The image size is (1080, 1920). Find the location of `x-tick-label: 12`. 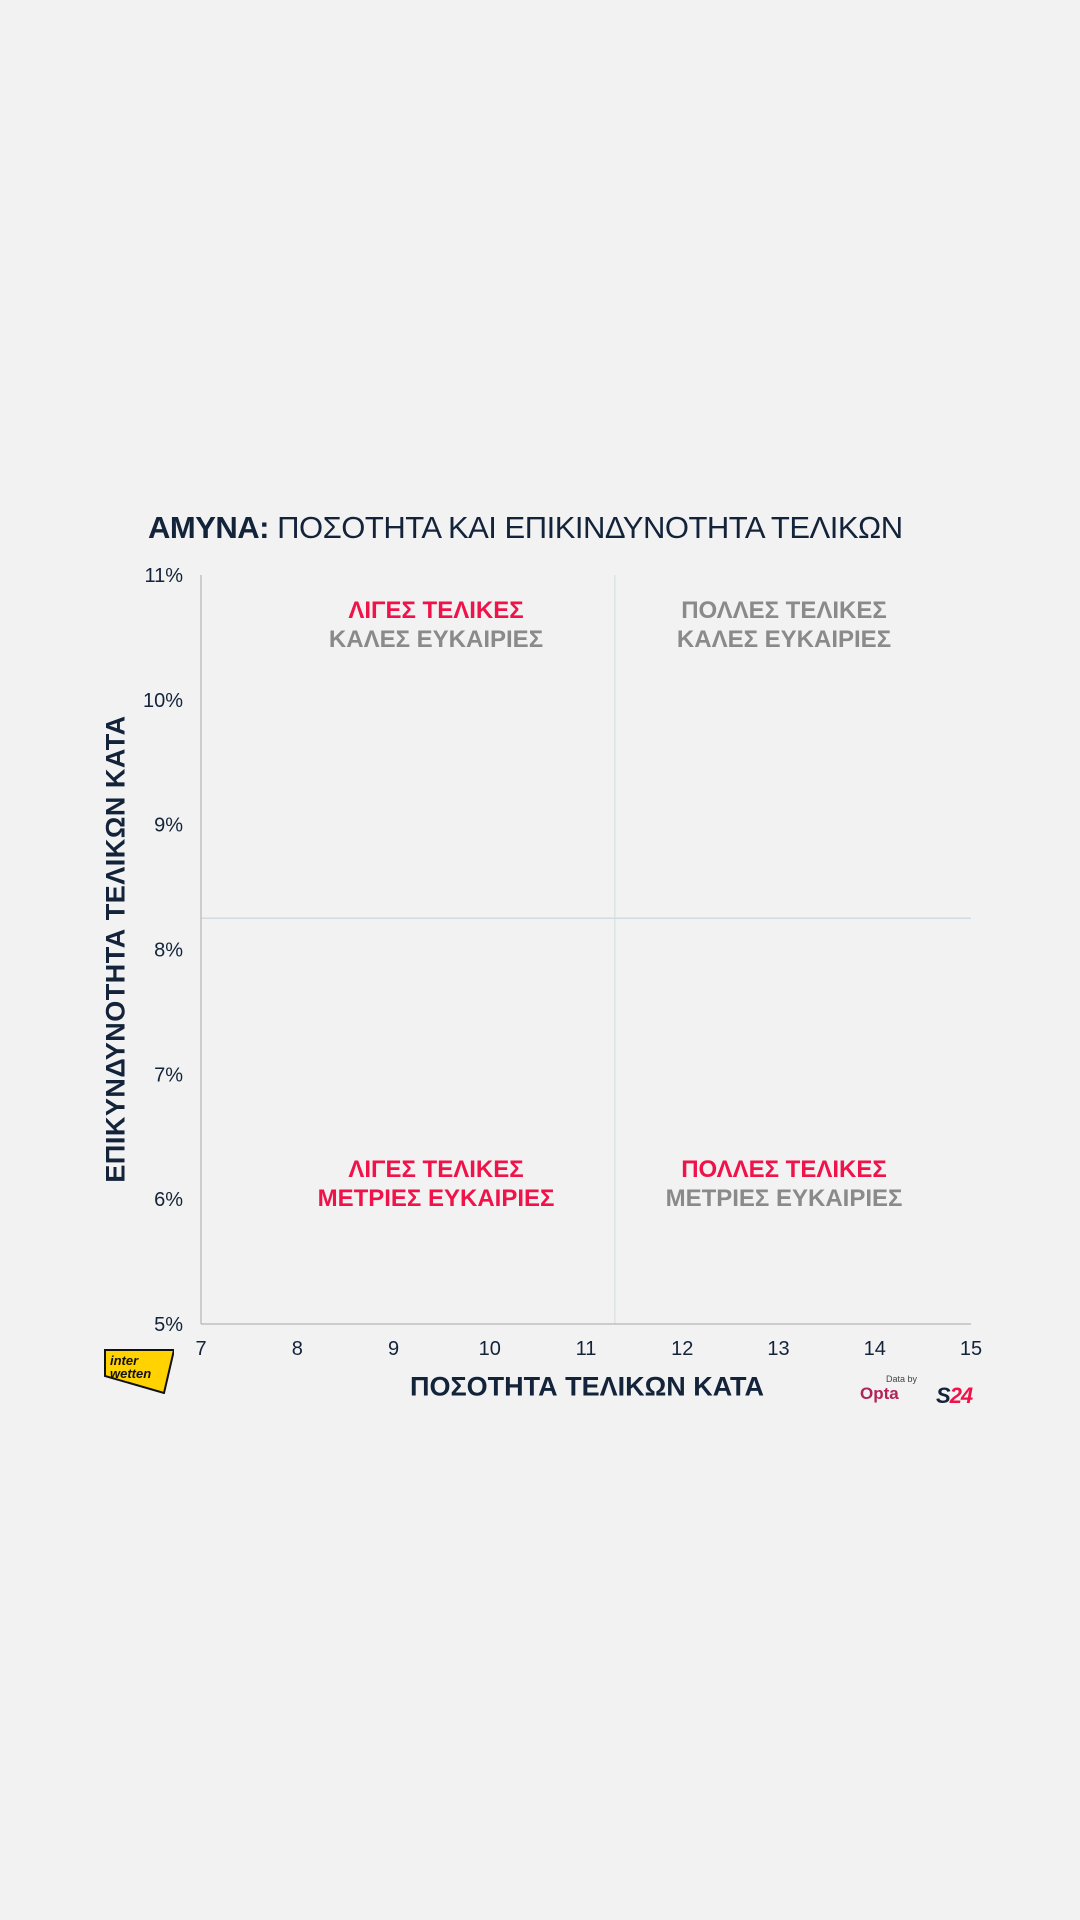

x-tick-label: 12 is located at coordinates (682, 1349).